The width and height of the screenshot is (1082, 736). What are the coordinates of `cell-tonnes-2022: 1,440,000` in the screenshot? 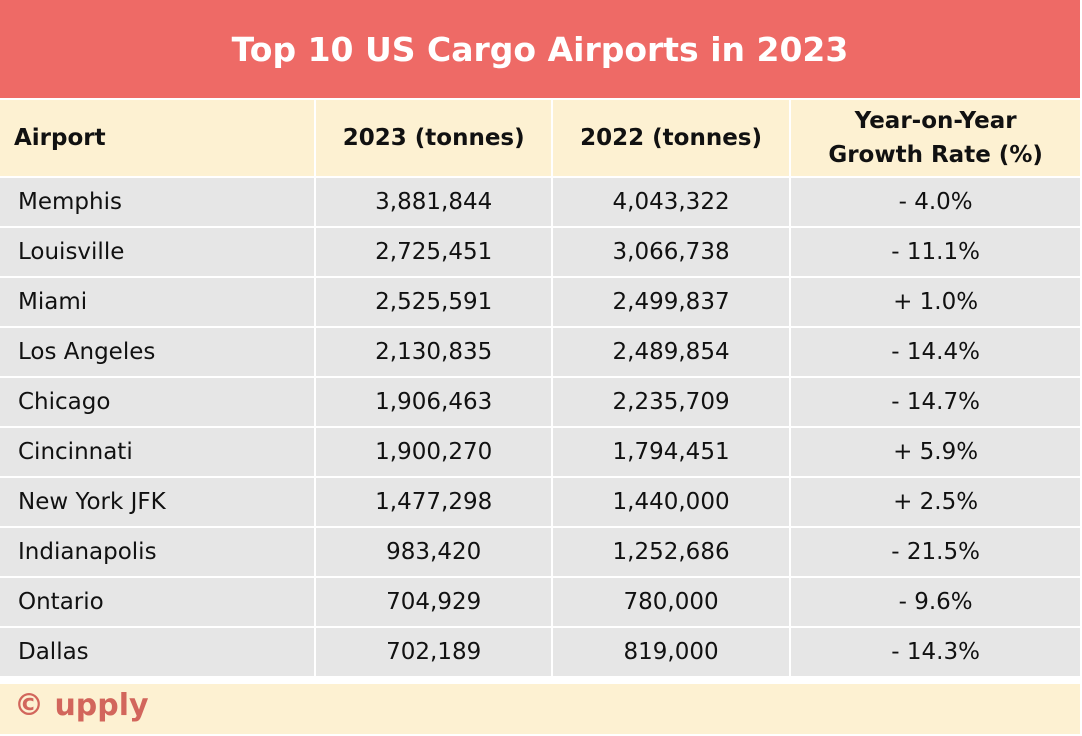 It's located at (671, 502).